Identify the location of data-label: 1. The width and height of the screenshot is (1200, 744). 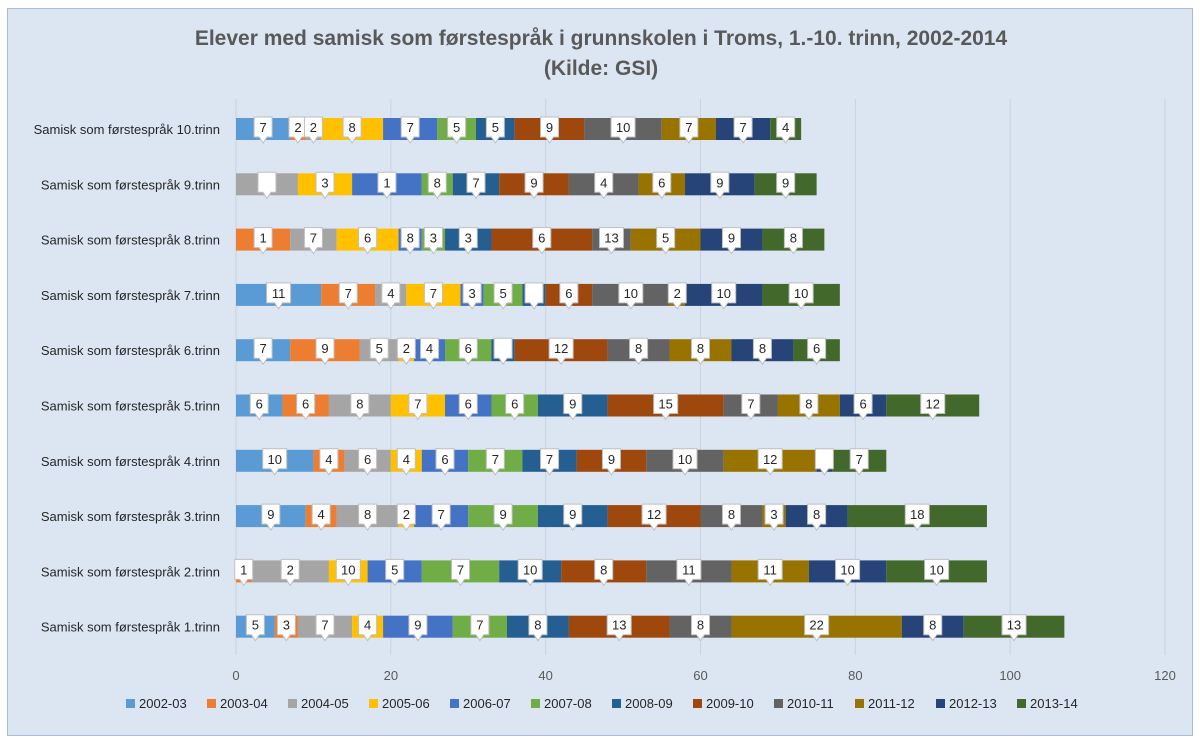
(262, 238).